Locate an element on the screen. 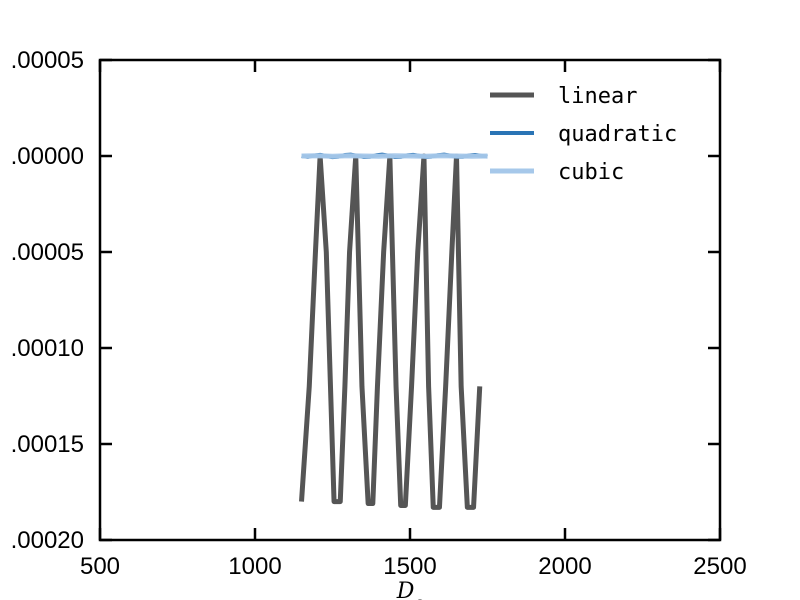 This screenshot has width=800, height=600. legend-cubic-label: cubic is located at coordinates (591, 172).